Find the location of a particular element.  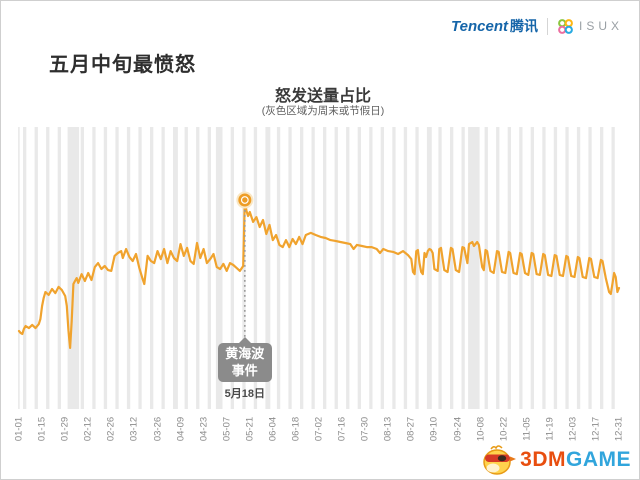

x-tick-label: 12-17 is located at coordinates (596, 429).